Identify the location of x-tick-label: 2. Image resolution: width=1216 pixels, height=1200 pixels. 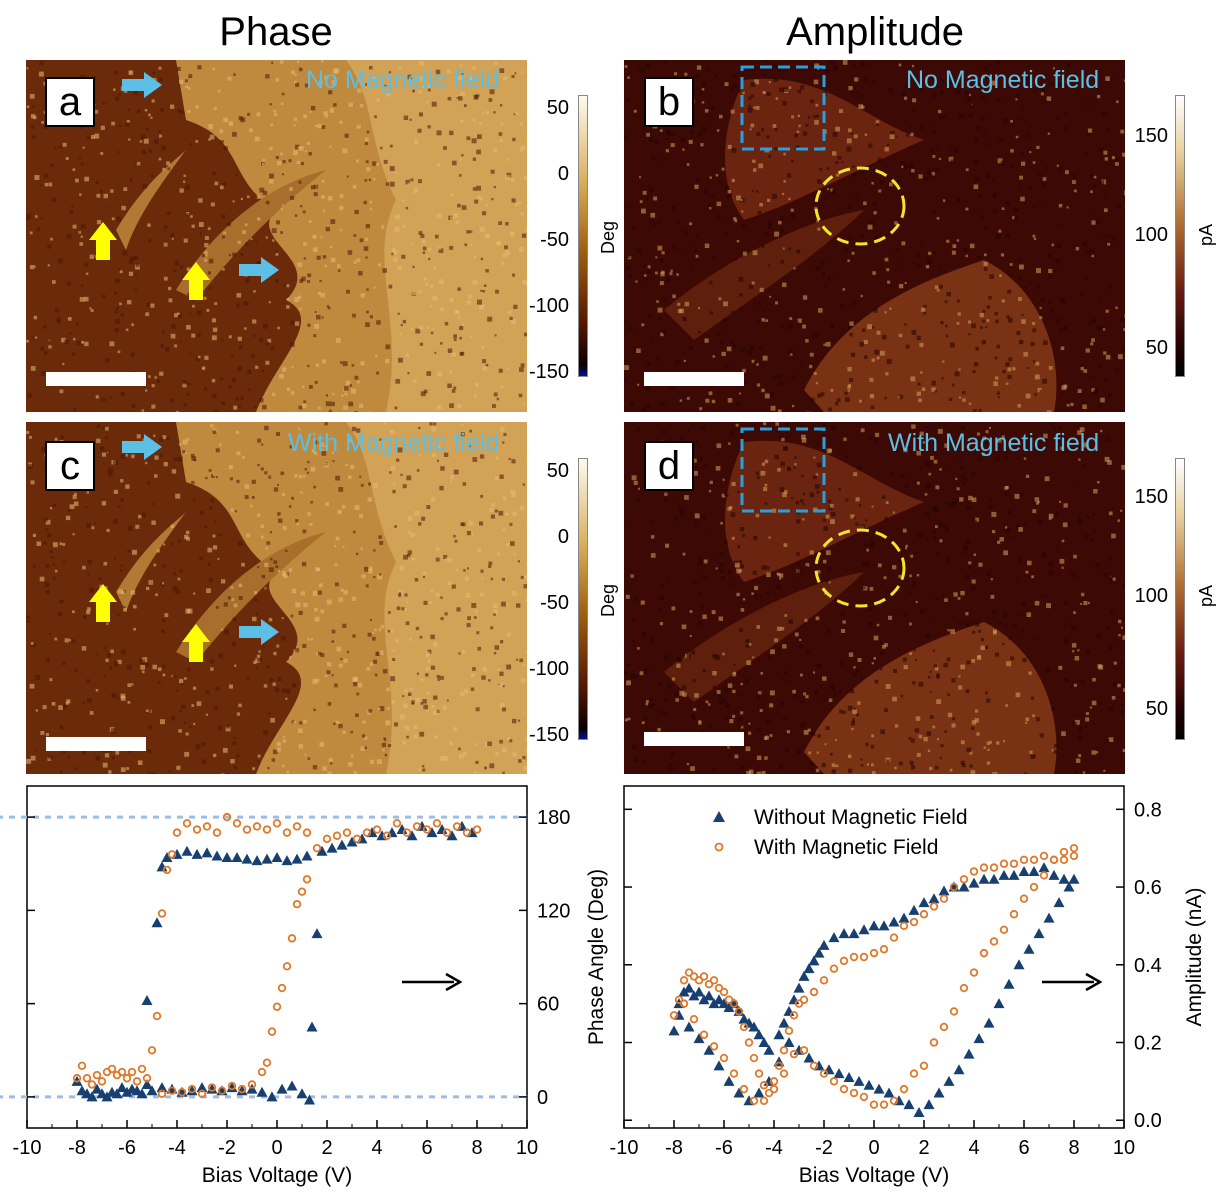
(326, 1148).